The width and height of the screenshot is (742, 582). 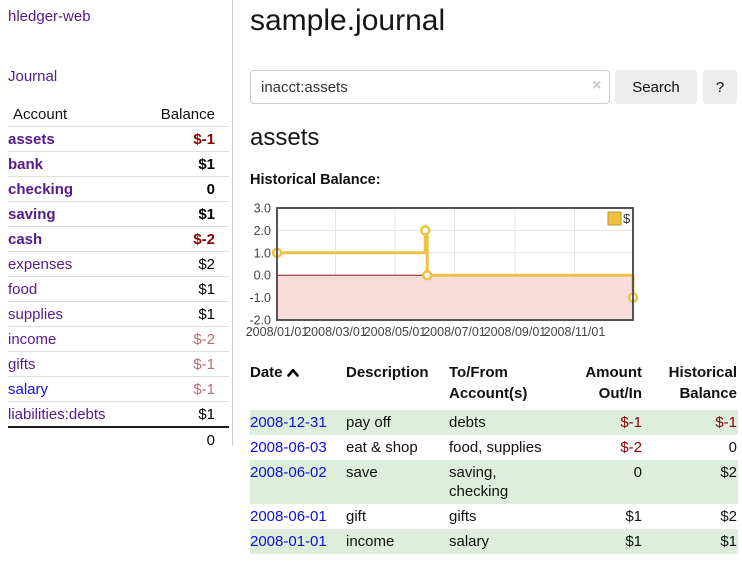 I want to click on sidebar-account-link: food, so click(x=23, y=289).